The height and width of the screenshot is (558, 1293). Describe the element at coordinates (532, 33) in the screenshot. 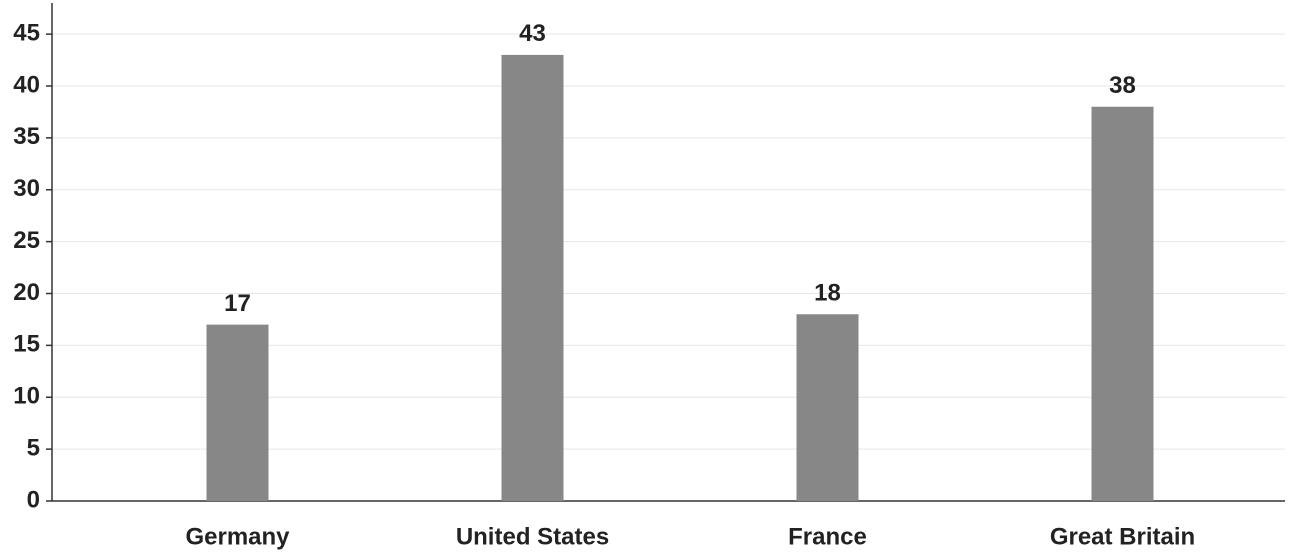

I see `value-label: 43` at that location.